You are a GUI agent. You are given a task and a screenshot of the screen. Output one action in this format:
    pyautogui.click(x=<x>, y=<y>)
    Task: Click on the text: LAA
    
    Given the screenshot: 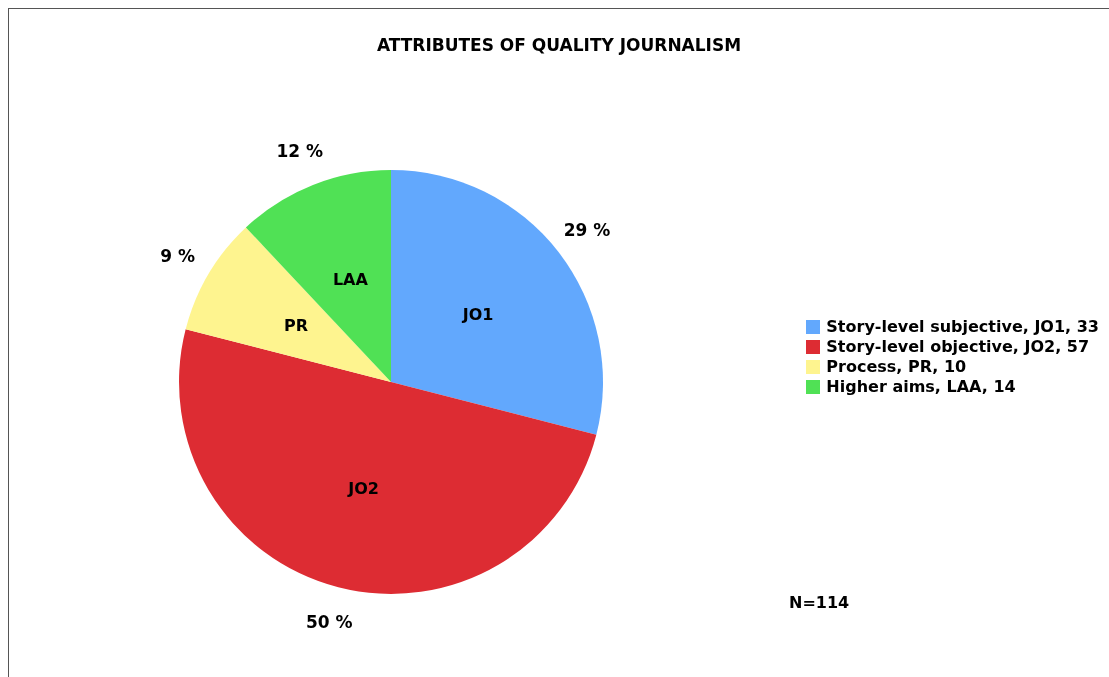 What is the action you would take?
    pyautogui.click(x=350, y=279)
    